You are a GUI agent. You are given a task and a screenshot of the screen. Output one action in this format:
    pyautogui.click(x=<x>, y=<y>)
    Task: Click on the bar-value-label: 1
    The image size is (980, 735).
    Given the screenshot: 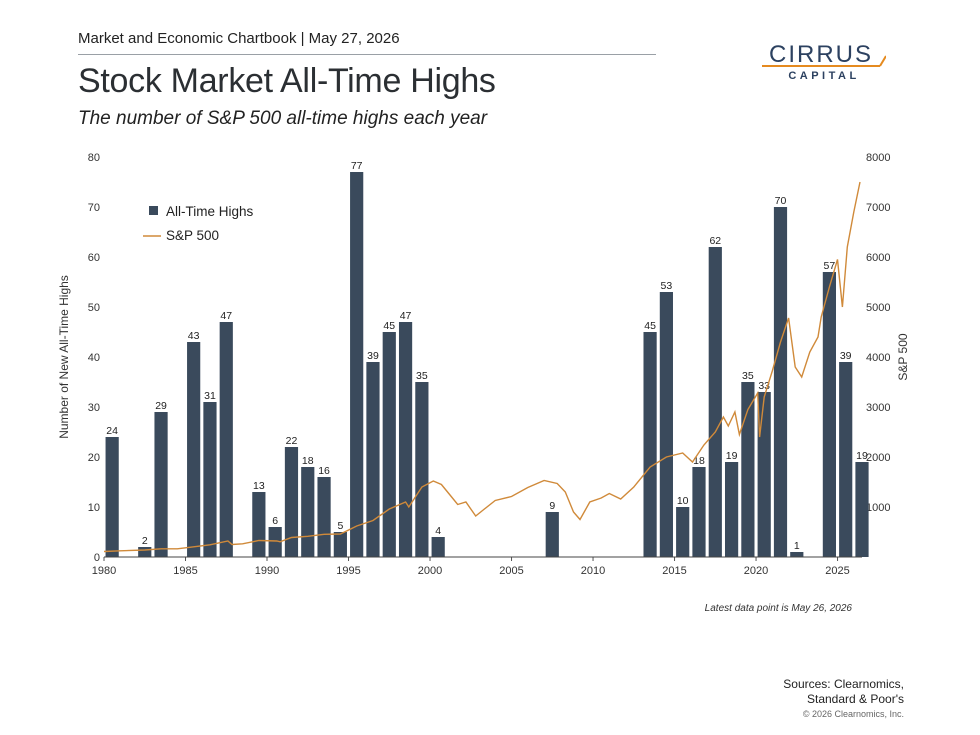 What is the action you would take?
    pyautogui.click(x=797, y=546)
    